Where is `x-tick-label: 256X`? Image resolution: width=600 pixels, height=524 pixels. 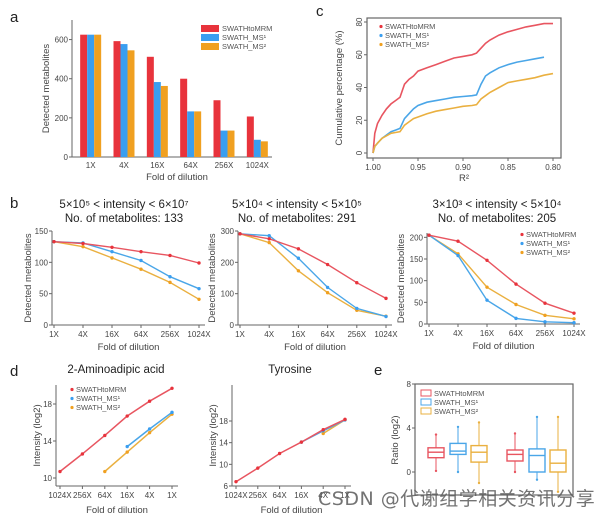 x-tick-label: 256X is located at coordinates (170, 334).